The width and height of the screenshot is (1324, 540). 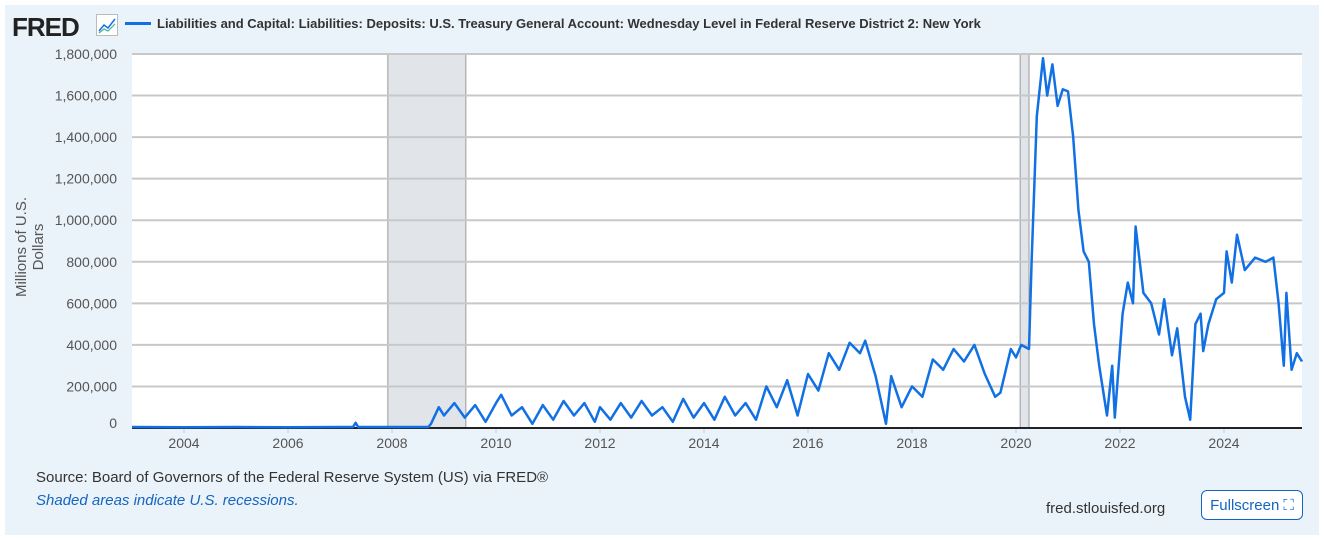 I want to click on recession-note: Shaded areas indicate U.S. recessions., so click(x=167, y=500).